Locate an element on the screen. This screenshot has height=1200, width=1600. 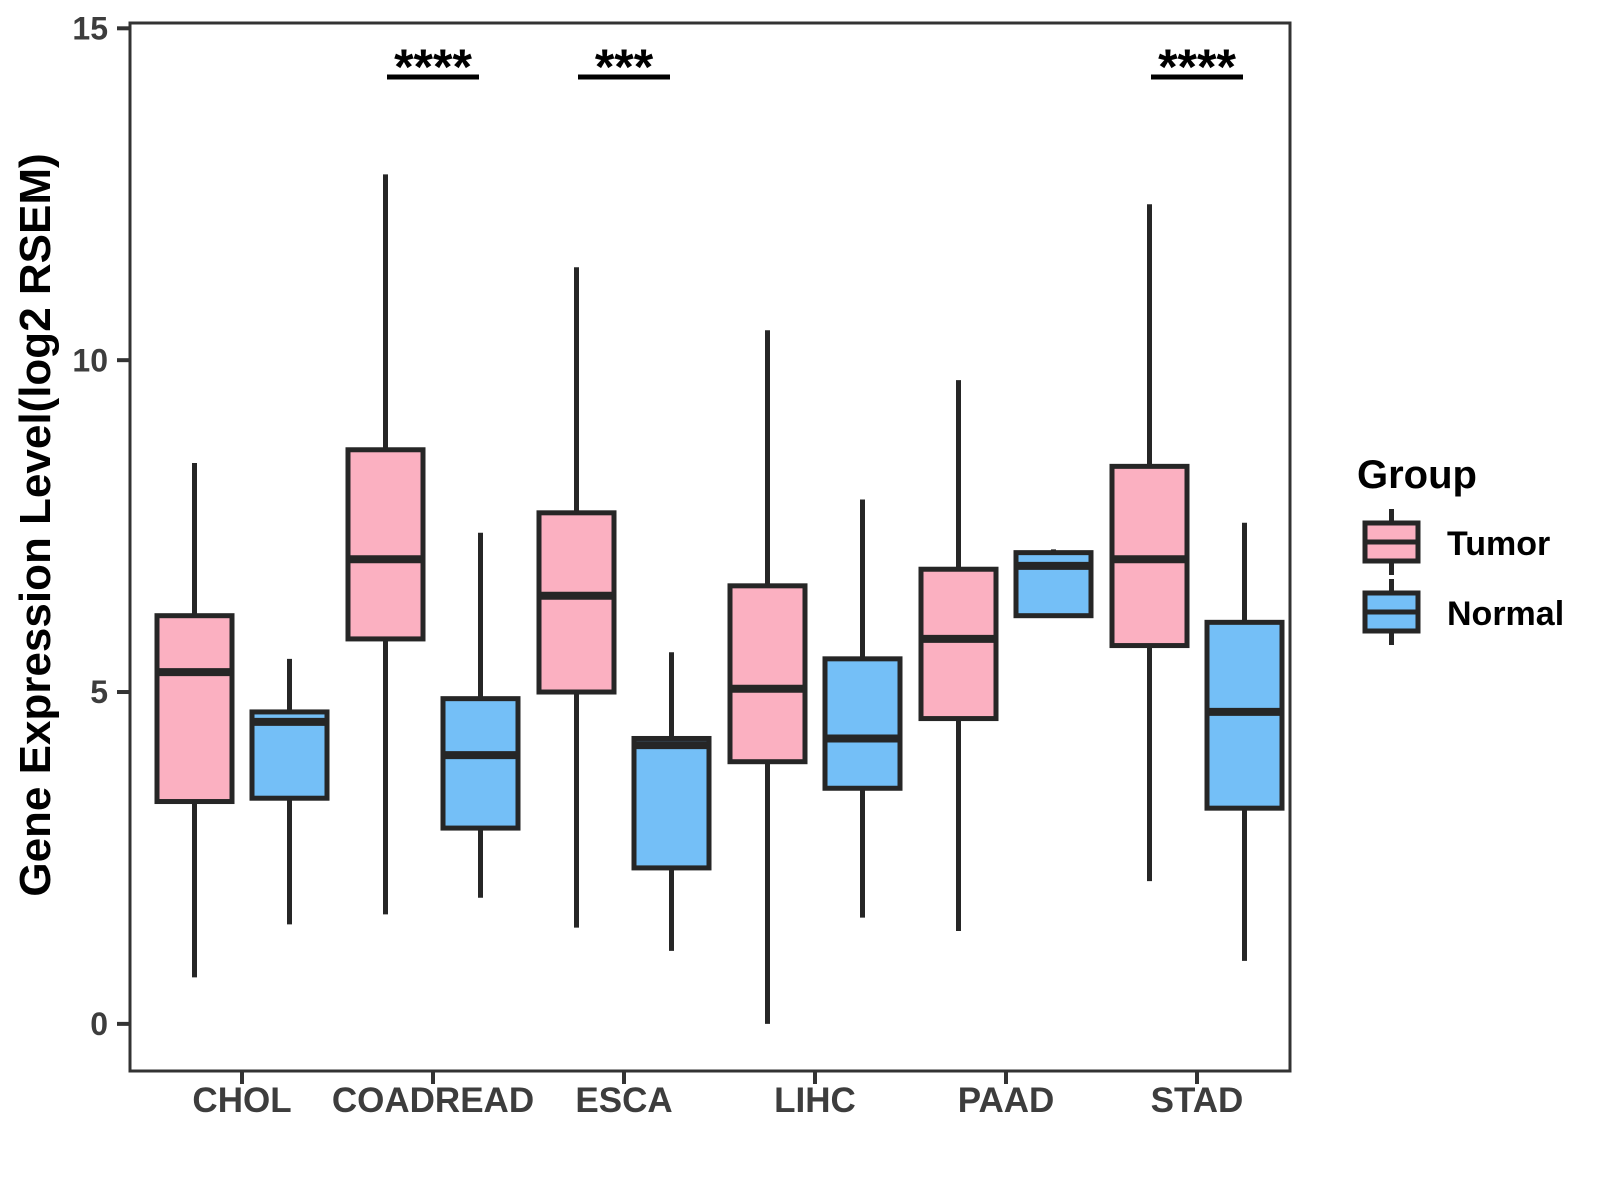
x-tick-label-PAAD: PAAD is located at coordinates (1006, 1100).